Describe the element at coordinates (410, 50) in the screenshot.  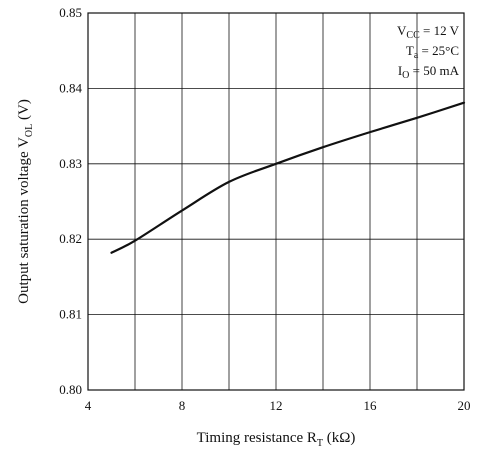
I see `condition-symbol: T` at that location.